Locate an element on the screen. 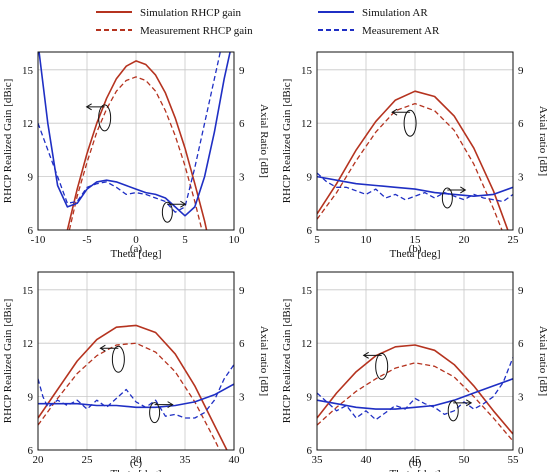  panel-label: (c) is located at coordinates (136, 463).